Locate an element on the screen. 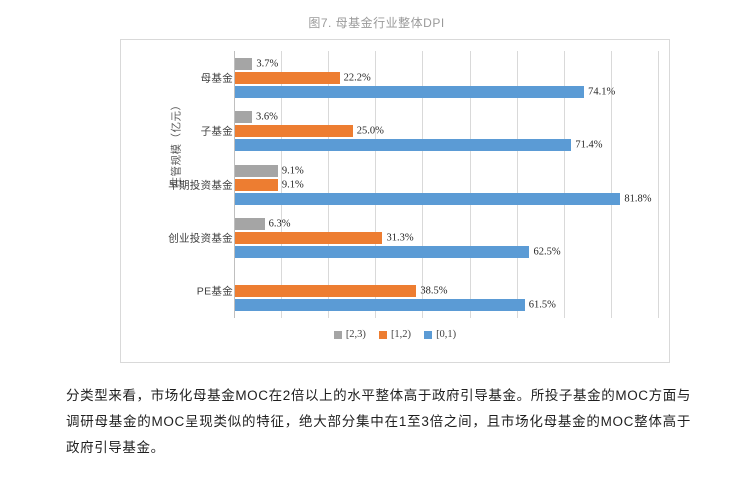  bar-row: 31.3% is located at coordinates (446, 237).